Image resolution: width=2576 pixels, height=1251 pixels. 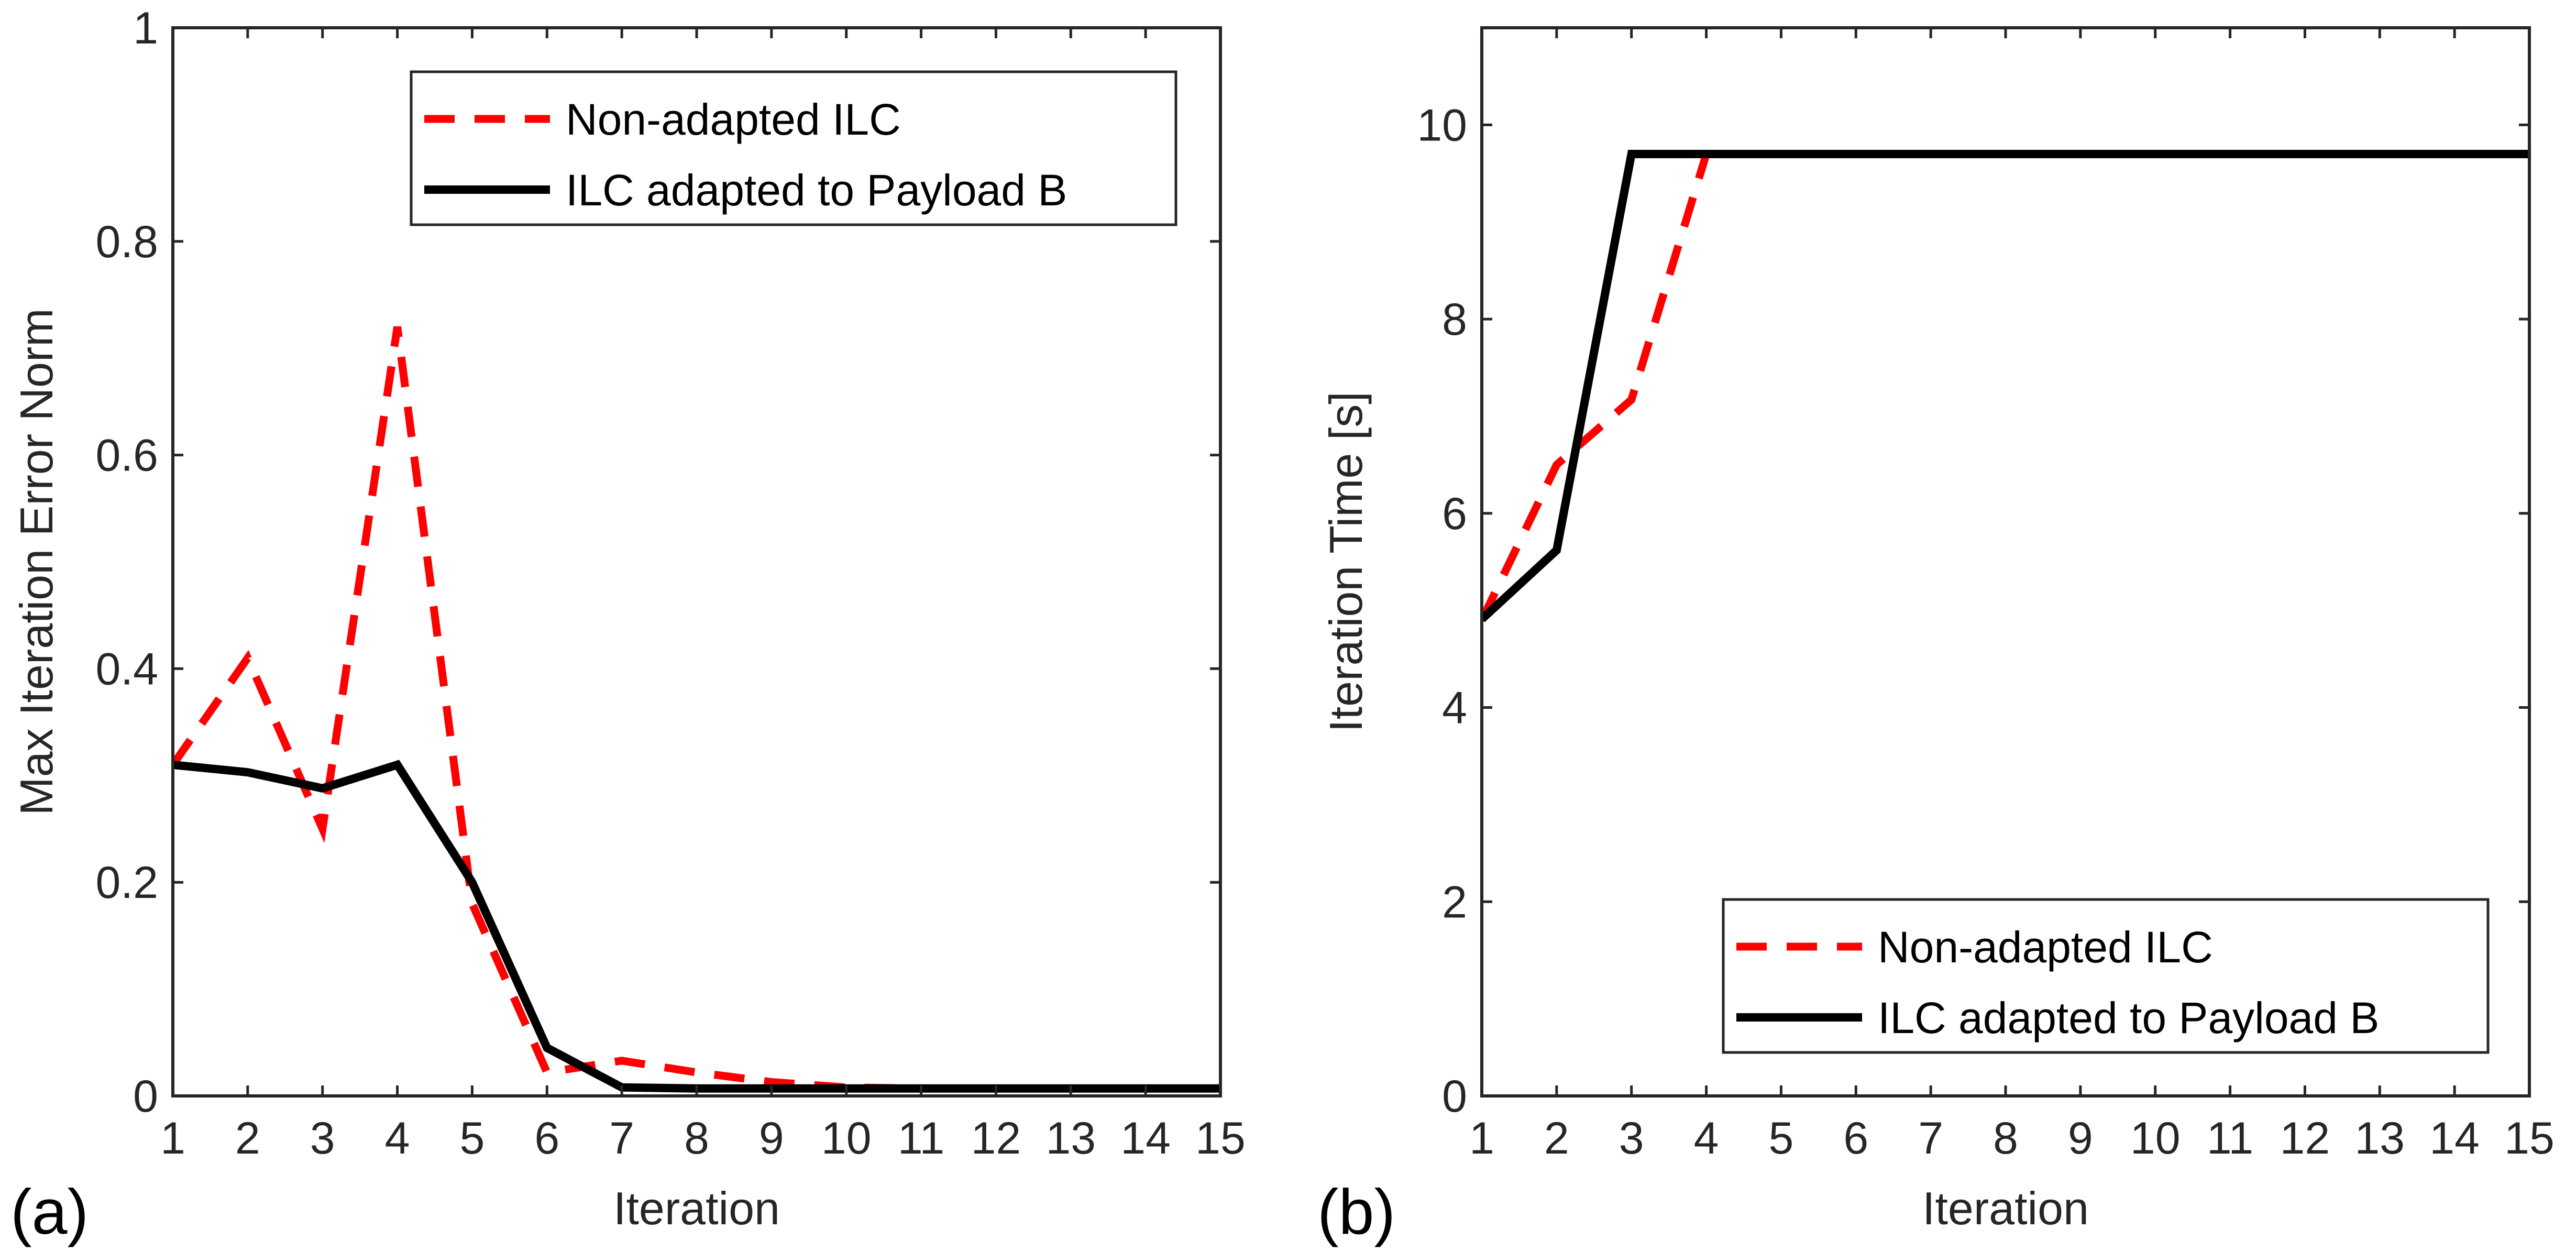 I want to click on y-tick-label: 10, so click(x=1442, y=125).